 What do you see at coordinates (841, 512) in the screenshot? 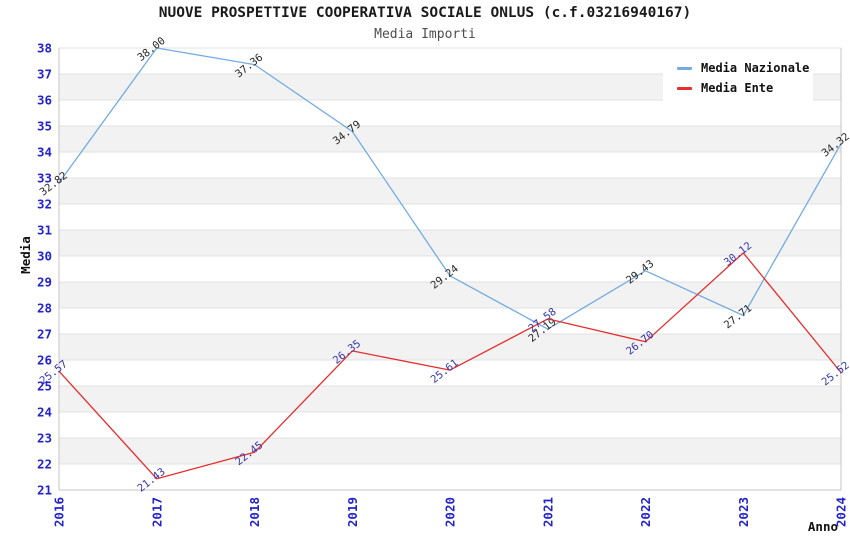
I see `x-tick-label: 2024` at bounding box center [841, 512].